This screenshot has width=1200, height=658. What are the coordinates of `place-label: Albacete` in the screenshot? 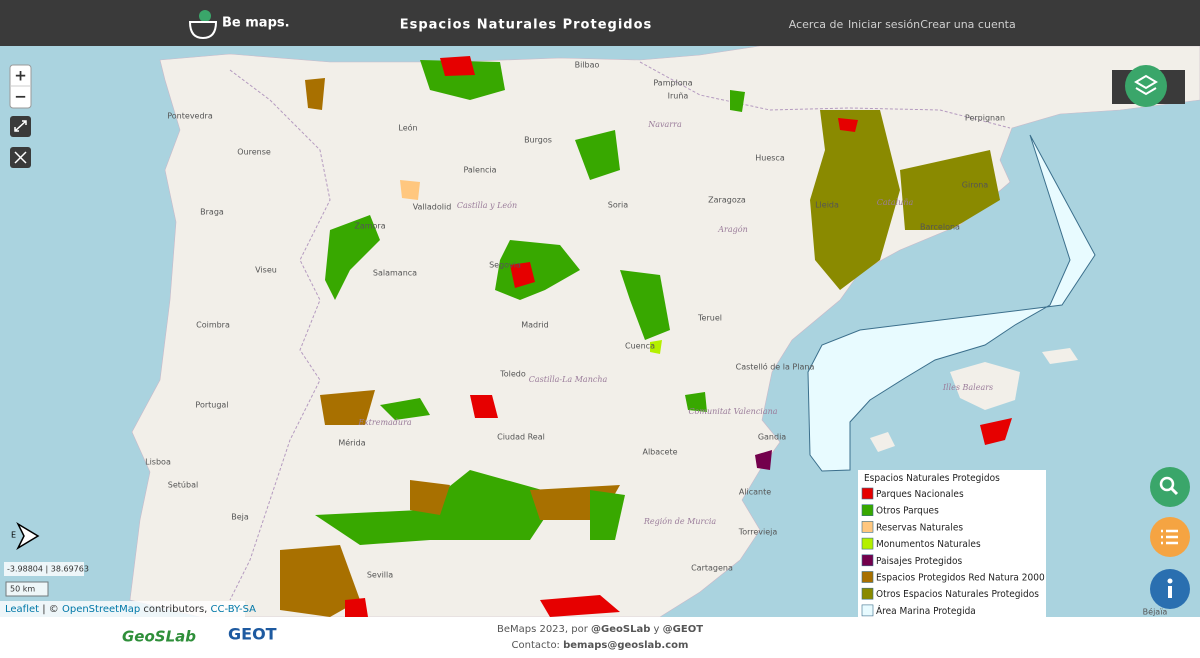 It's located at (659, 452).